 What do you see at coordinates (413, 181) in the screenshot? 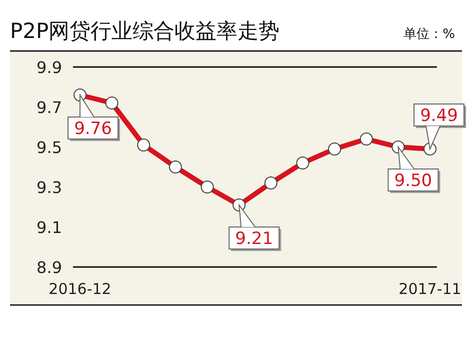
I see `data-label: 9.50` at bounding box center [413, 181].